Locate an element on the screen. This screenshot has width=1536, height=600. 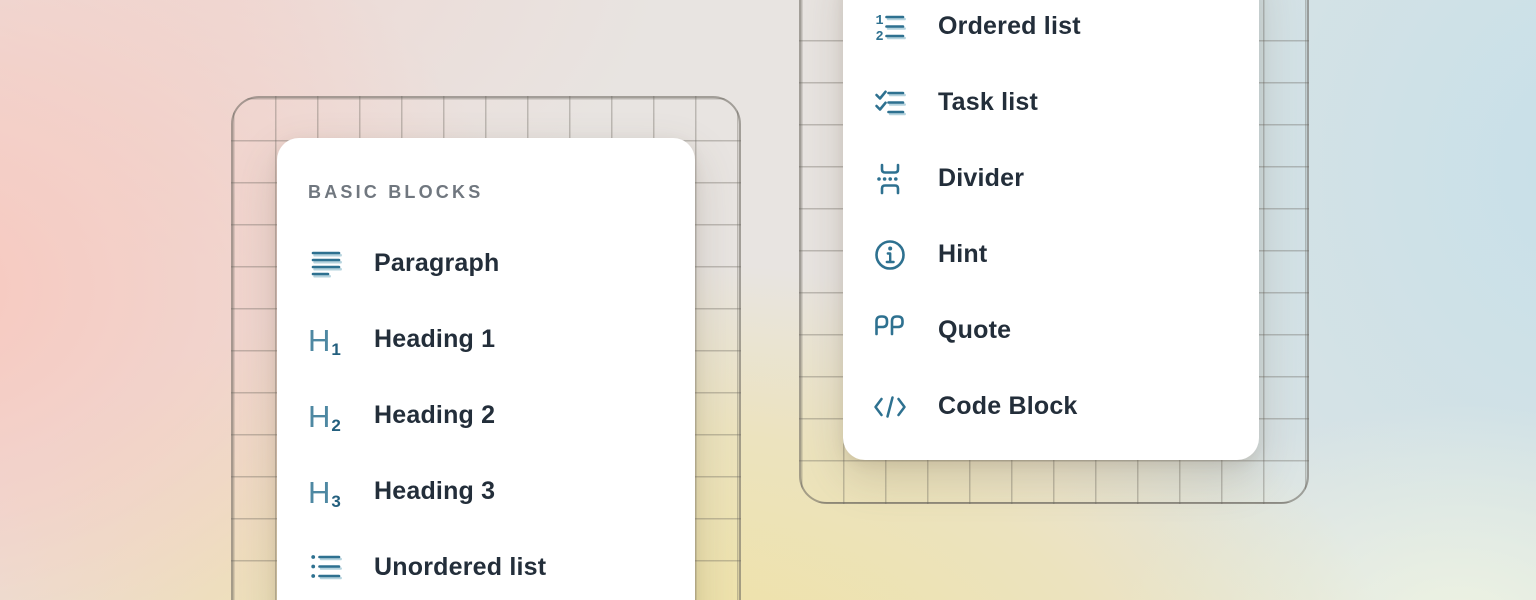
menu-item-label: Heading 3 is located at coordinates (435, 491).